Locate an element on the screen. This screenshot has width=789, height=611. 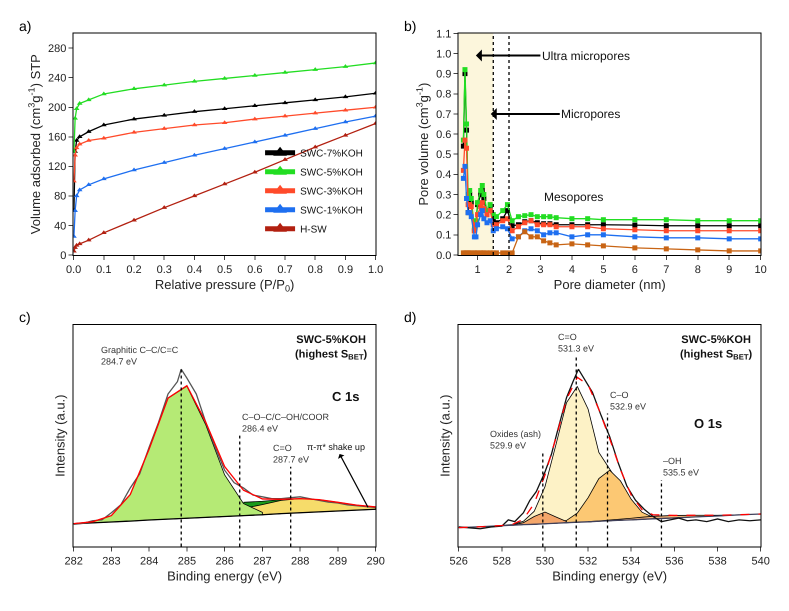
y-tick-label: 160 is located at coordinates (57, 138).